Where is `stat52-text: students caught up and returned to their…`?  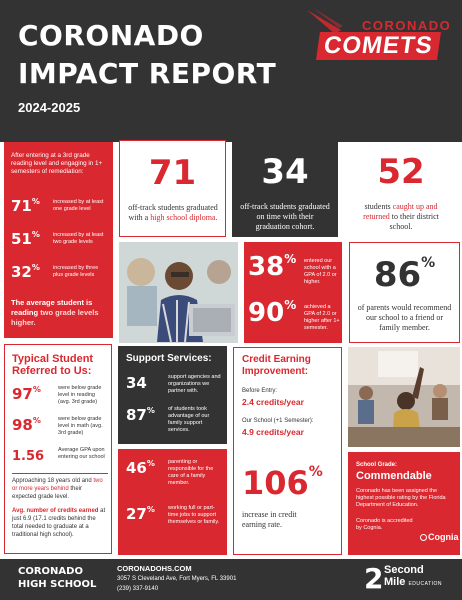
stat52-text: students caught up and returned to their… is located at coordinates (401, 217).